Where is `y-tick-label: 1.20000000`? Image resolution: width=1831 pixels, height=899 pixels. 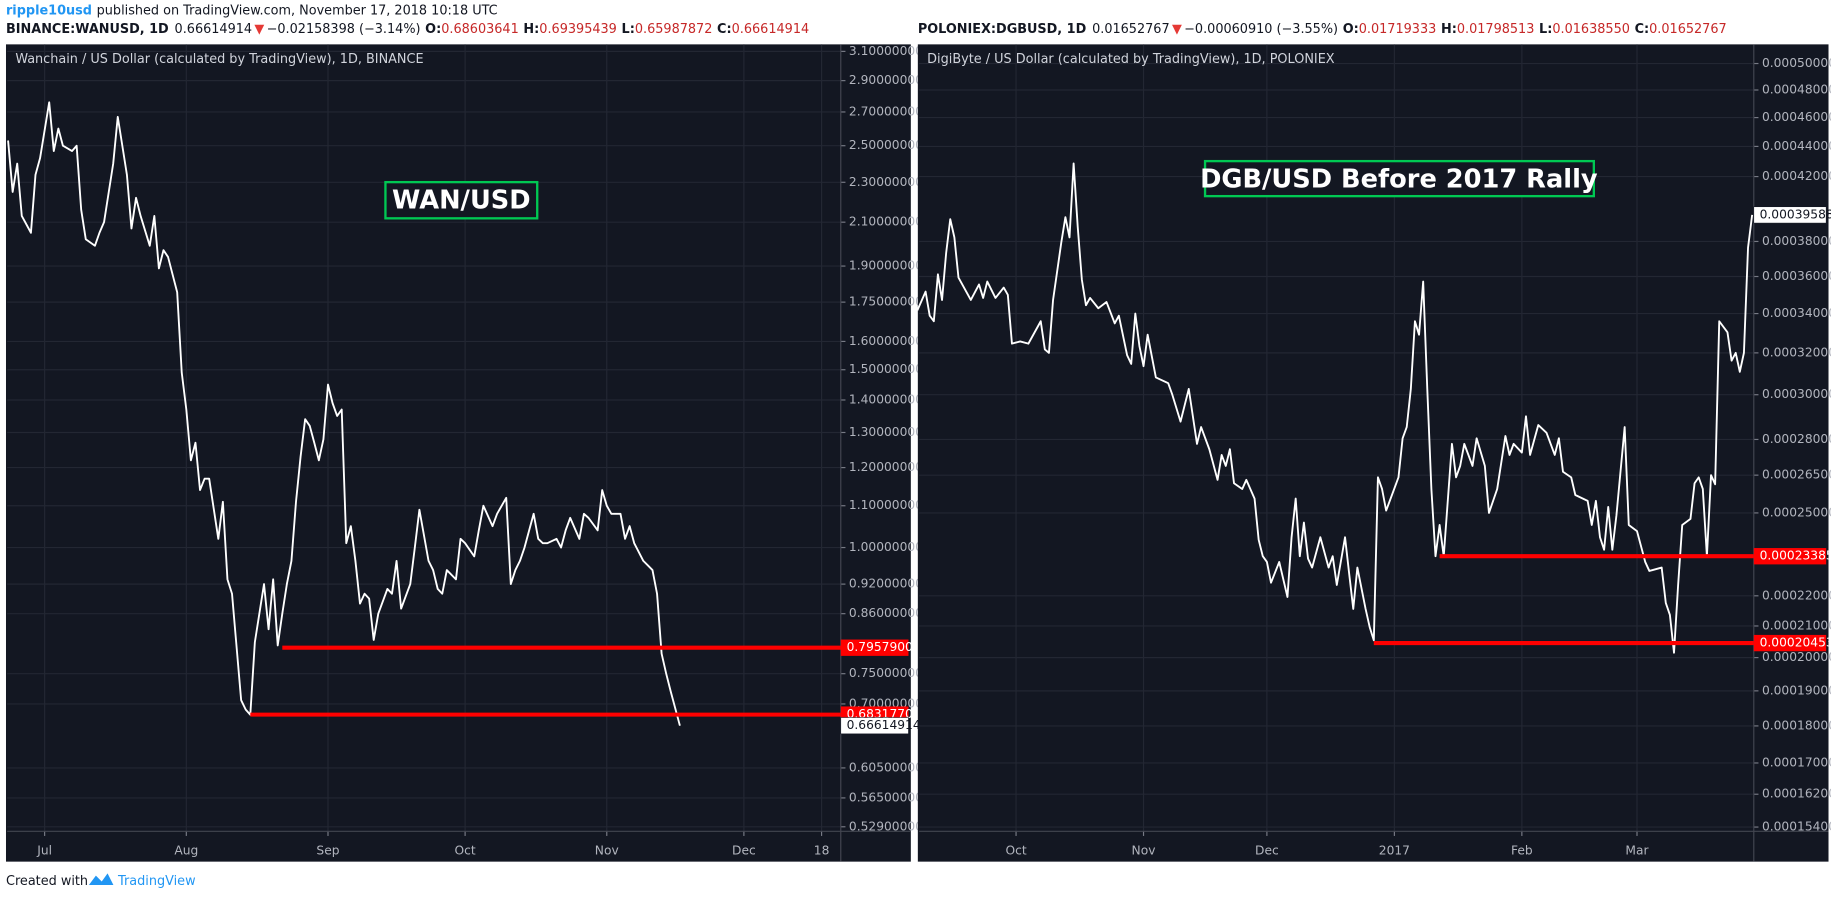
y-tick-label: 1.20000000 is located at coordinates (886, 467).